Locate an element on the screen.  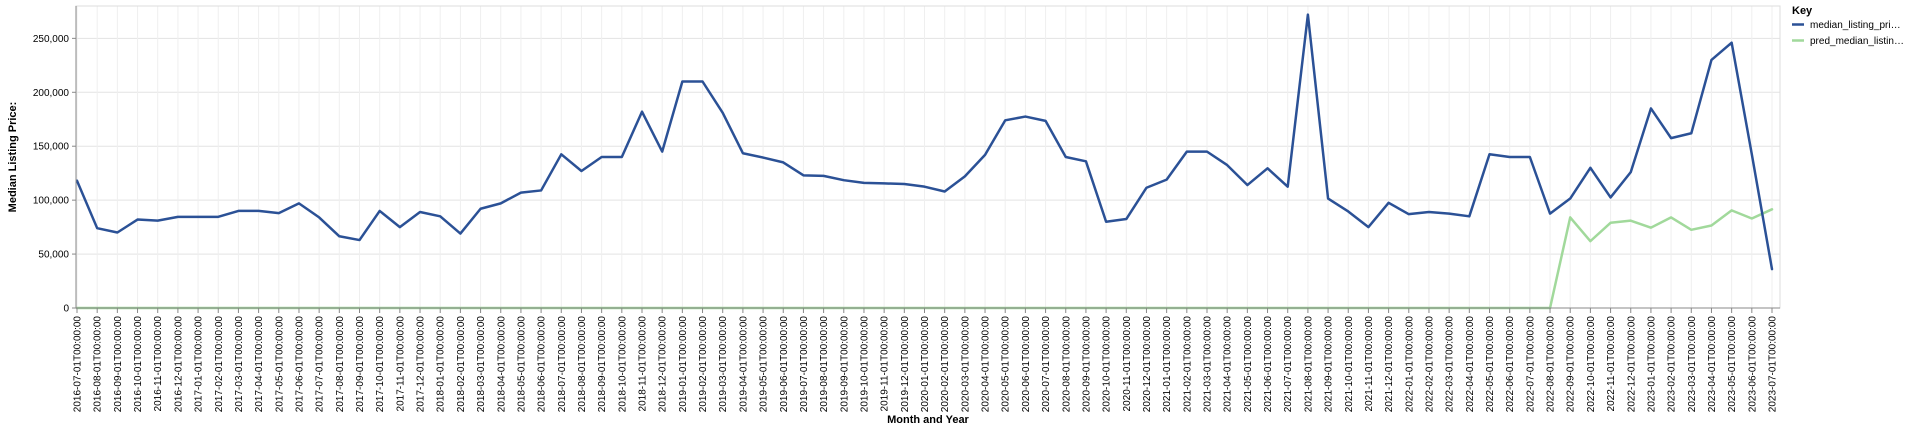
x-tick-label: 2020-12-01T00:00:00 is located at coordinates (1147, 364).